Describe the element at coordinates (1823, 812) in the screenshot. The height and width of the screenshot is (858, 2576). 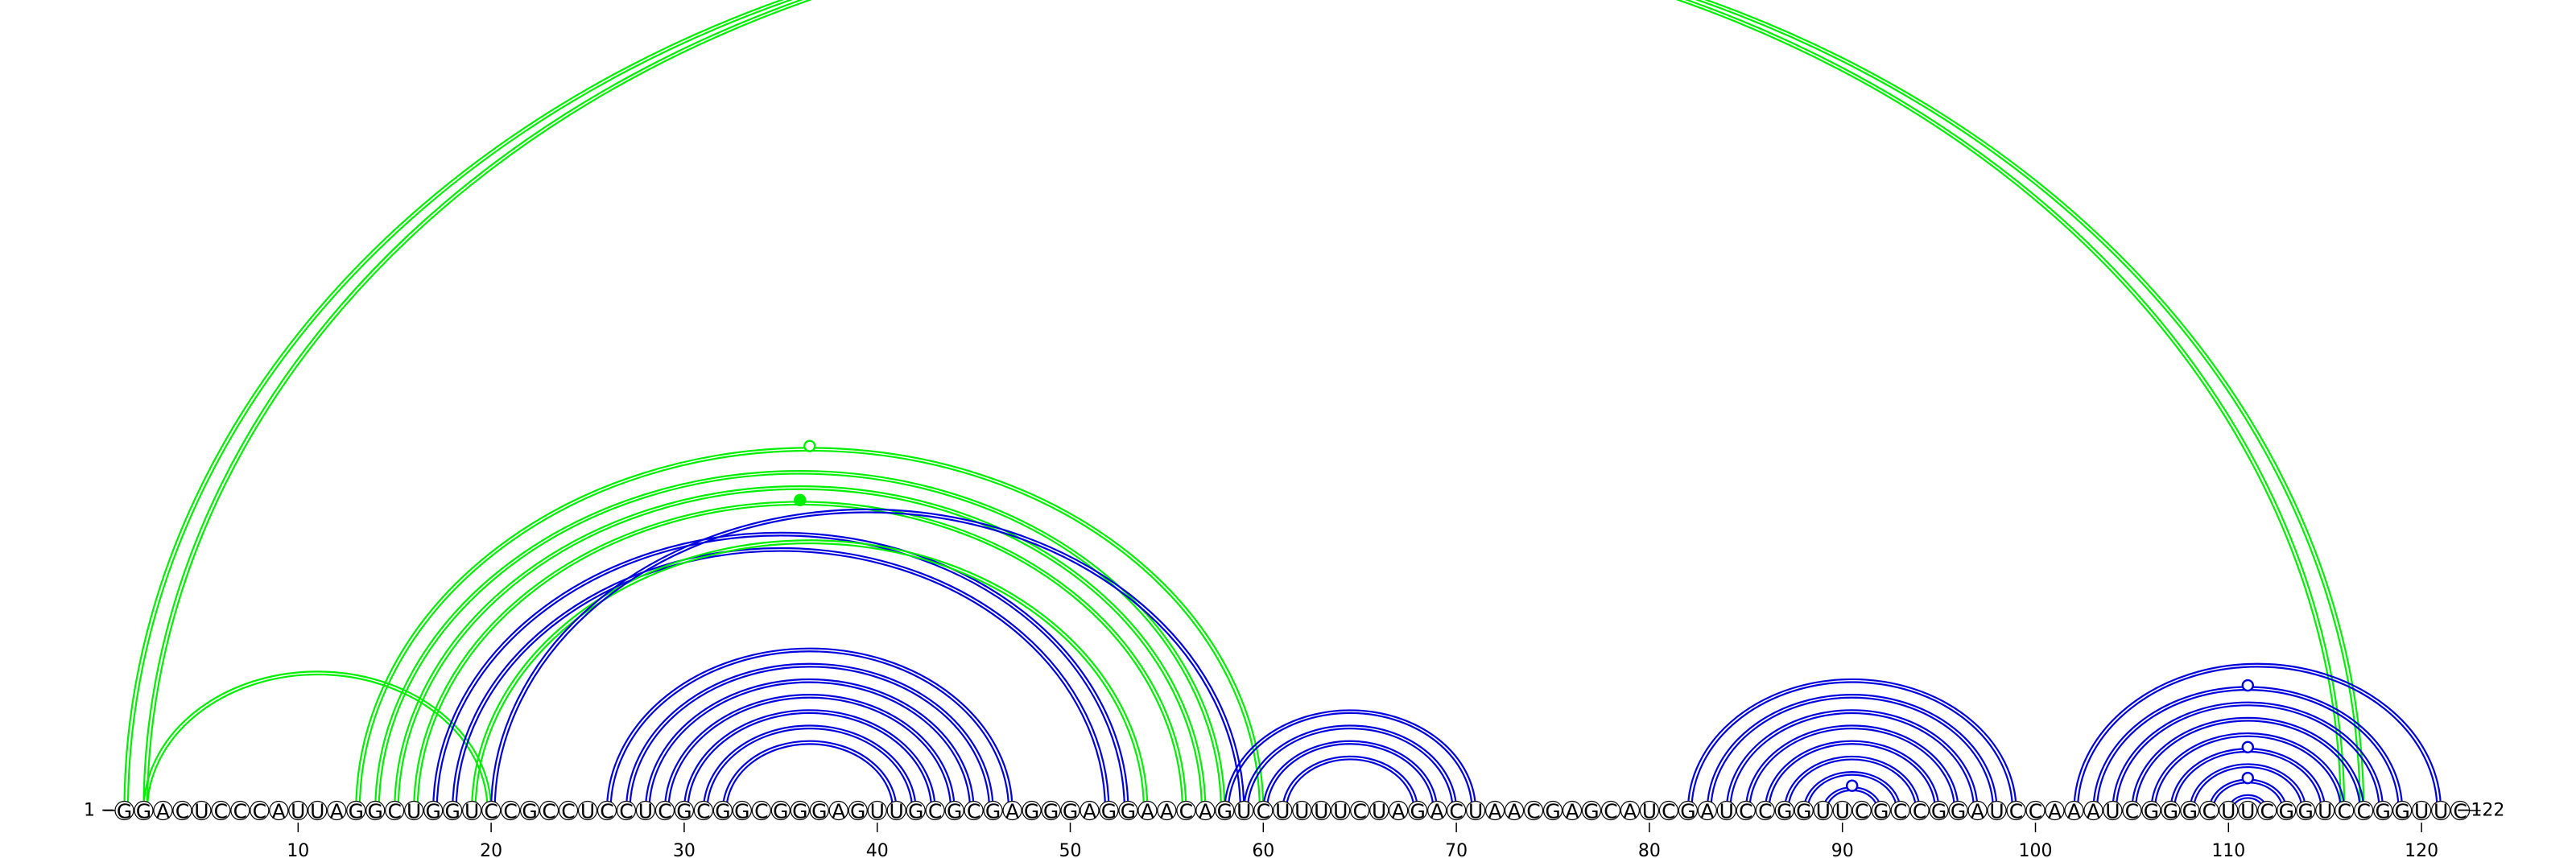
I see `nucleotide-89: U` at that location.